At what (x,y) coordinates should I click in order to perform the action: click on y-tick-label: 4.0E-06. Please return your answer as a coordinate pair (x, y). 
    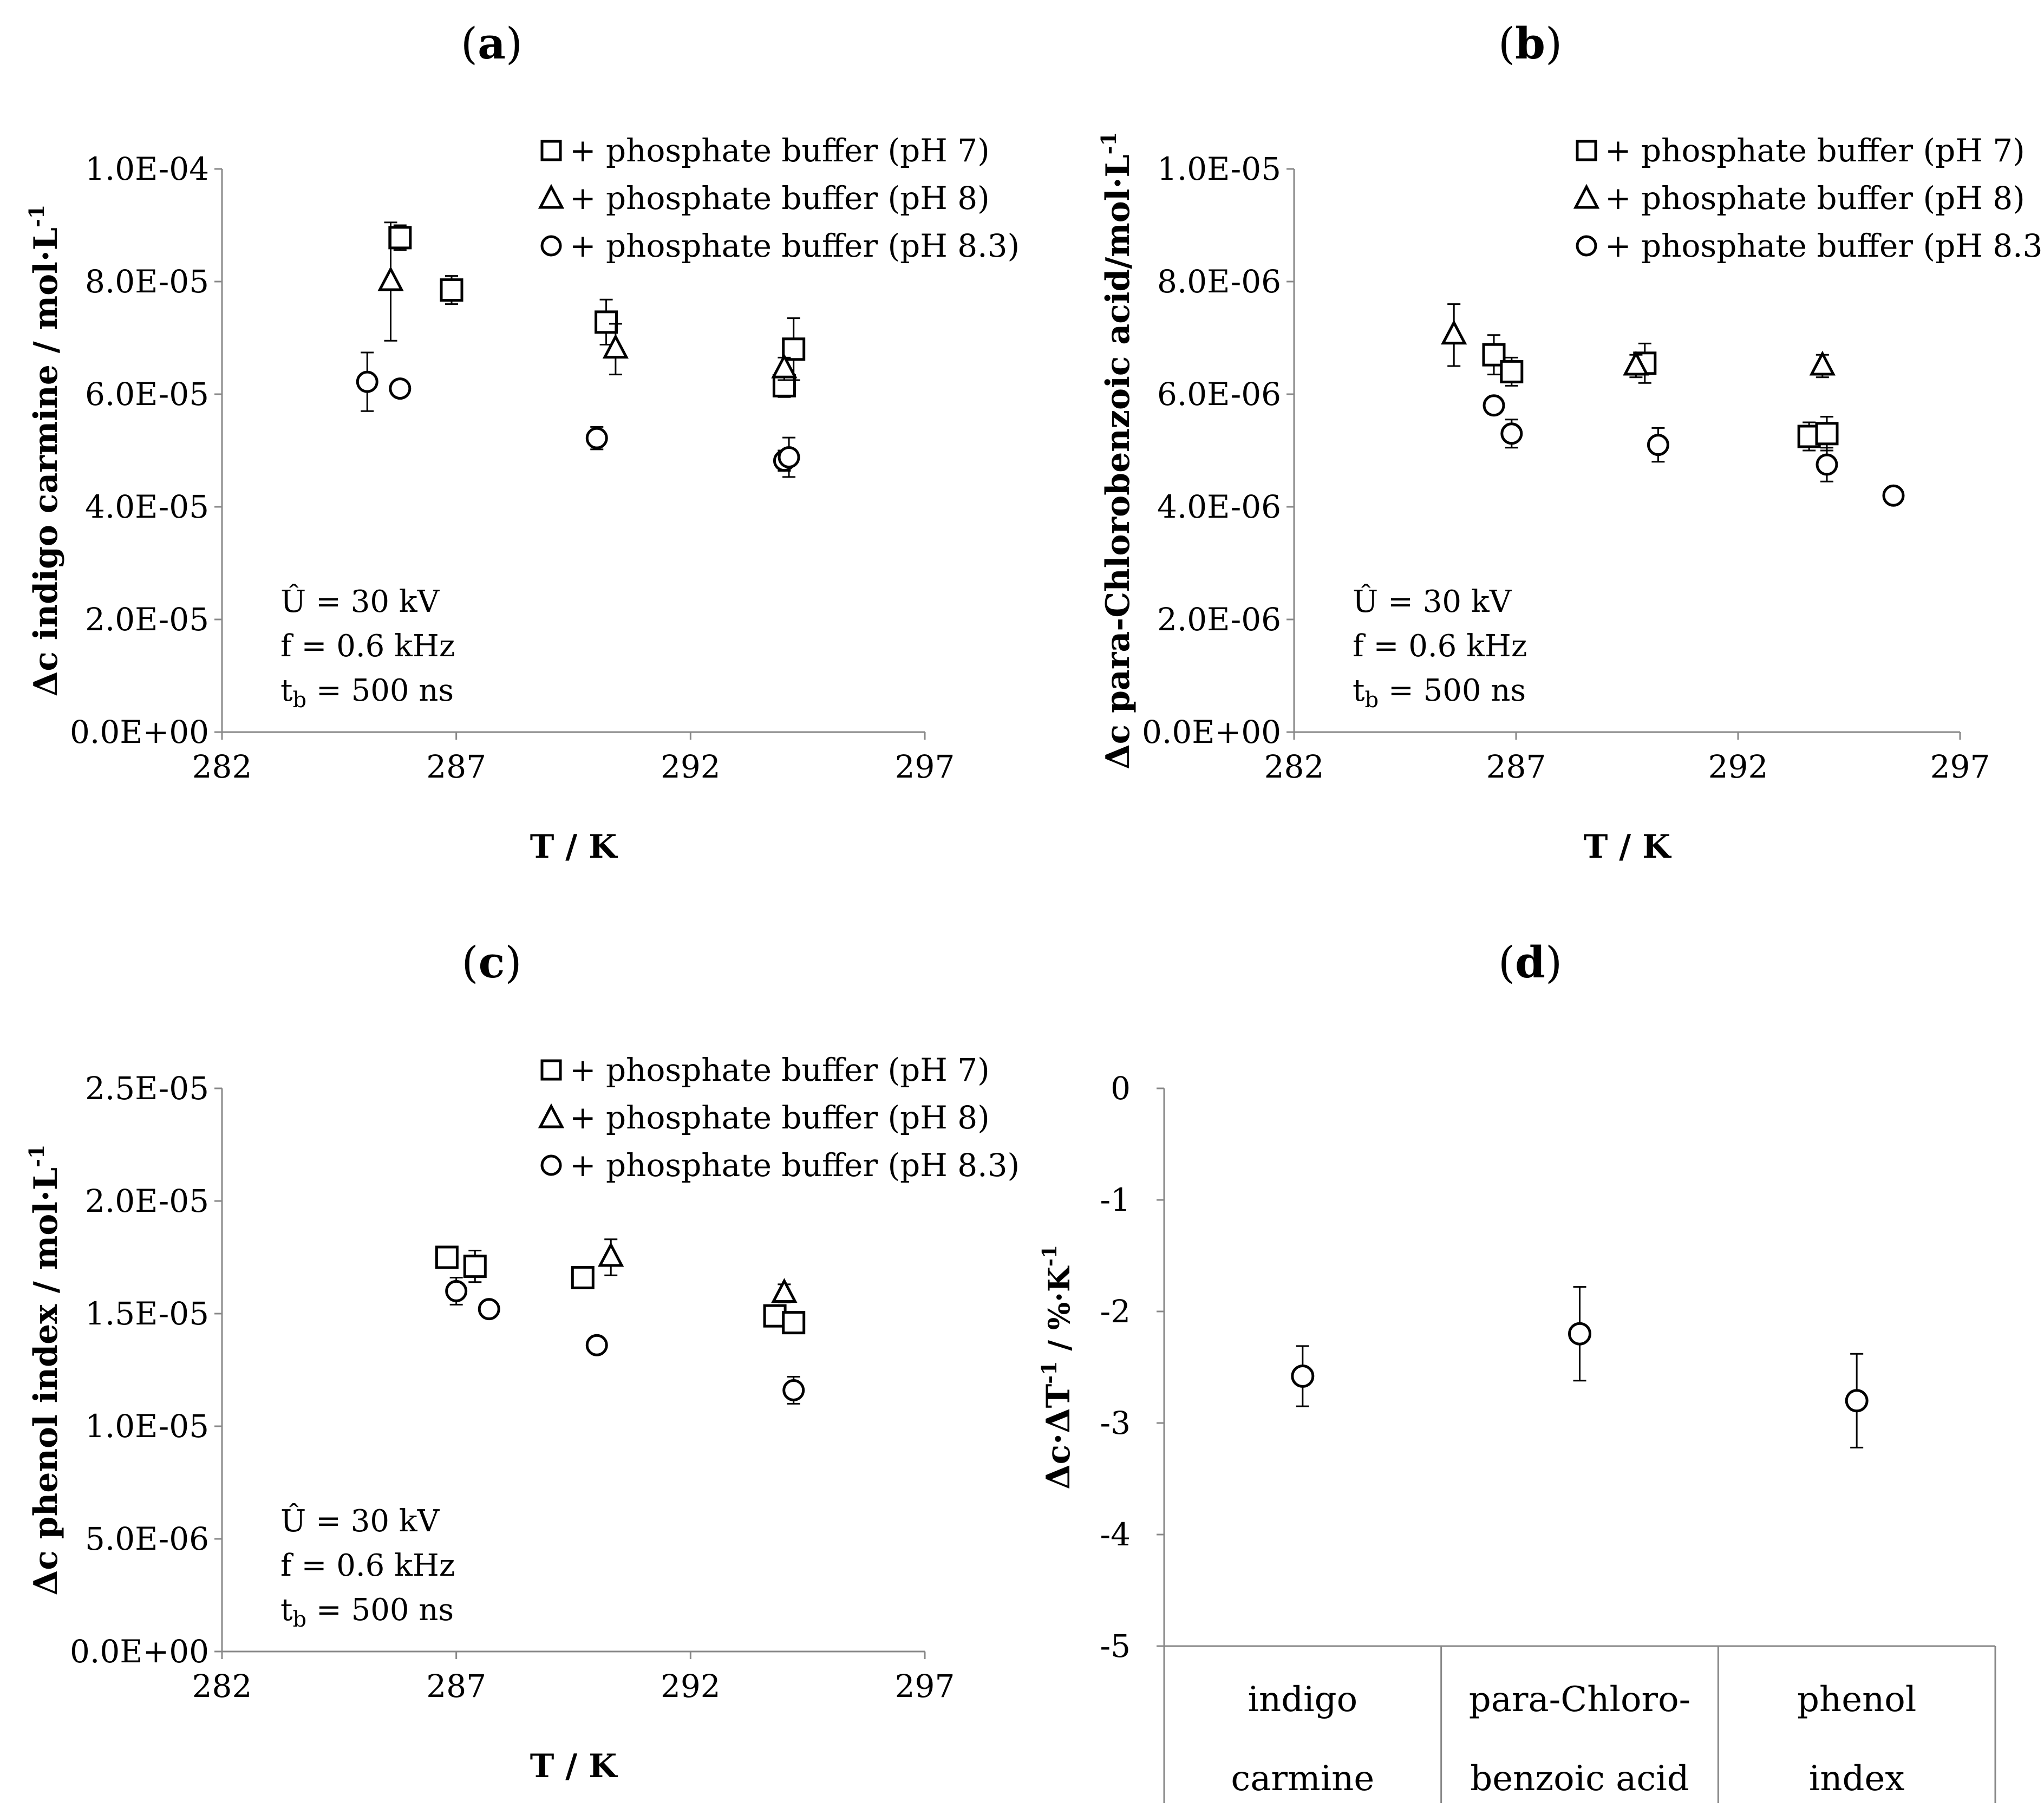
    Looking at the image, I should click on (1219, 506).